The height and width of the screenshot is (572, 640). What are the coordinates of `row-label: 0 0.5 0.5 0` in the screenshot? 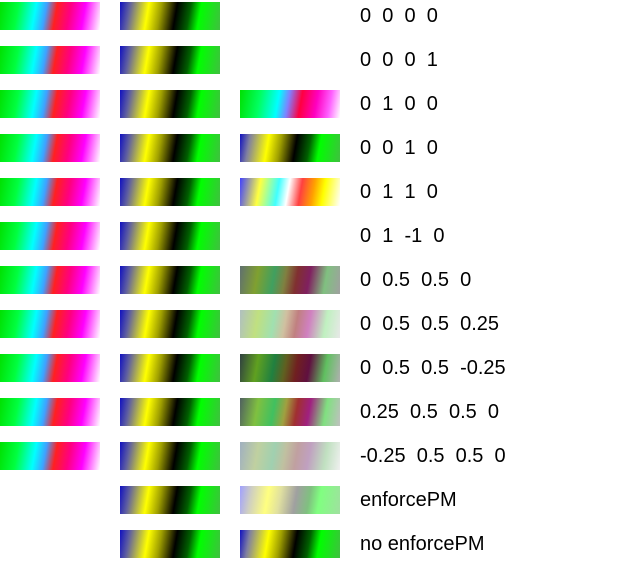 It's located at (416, 280).